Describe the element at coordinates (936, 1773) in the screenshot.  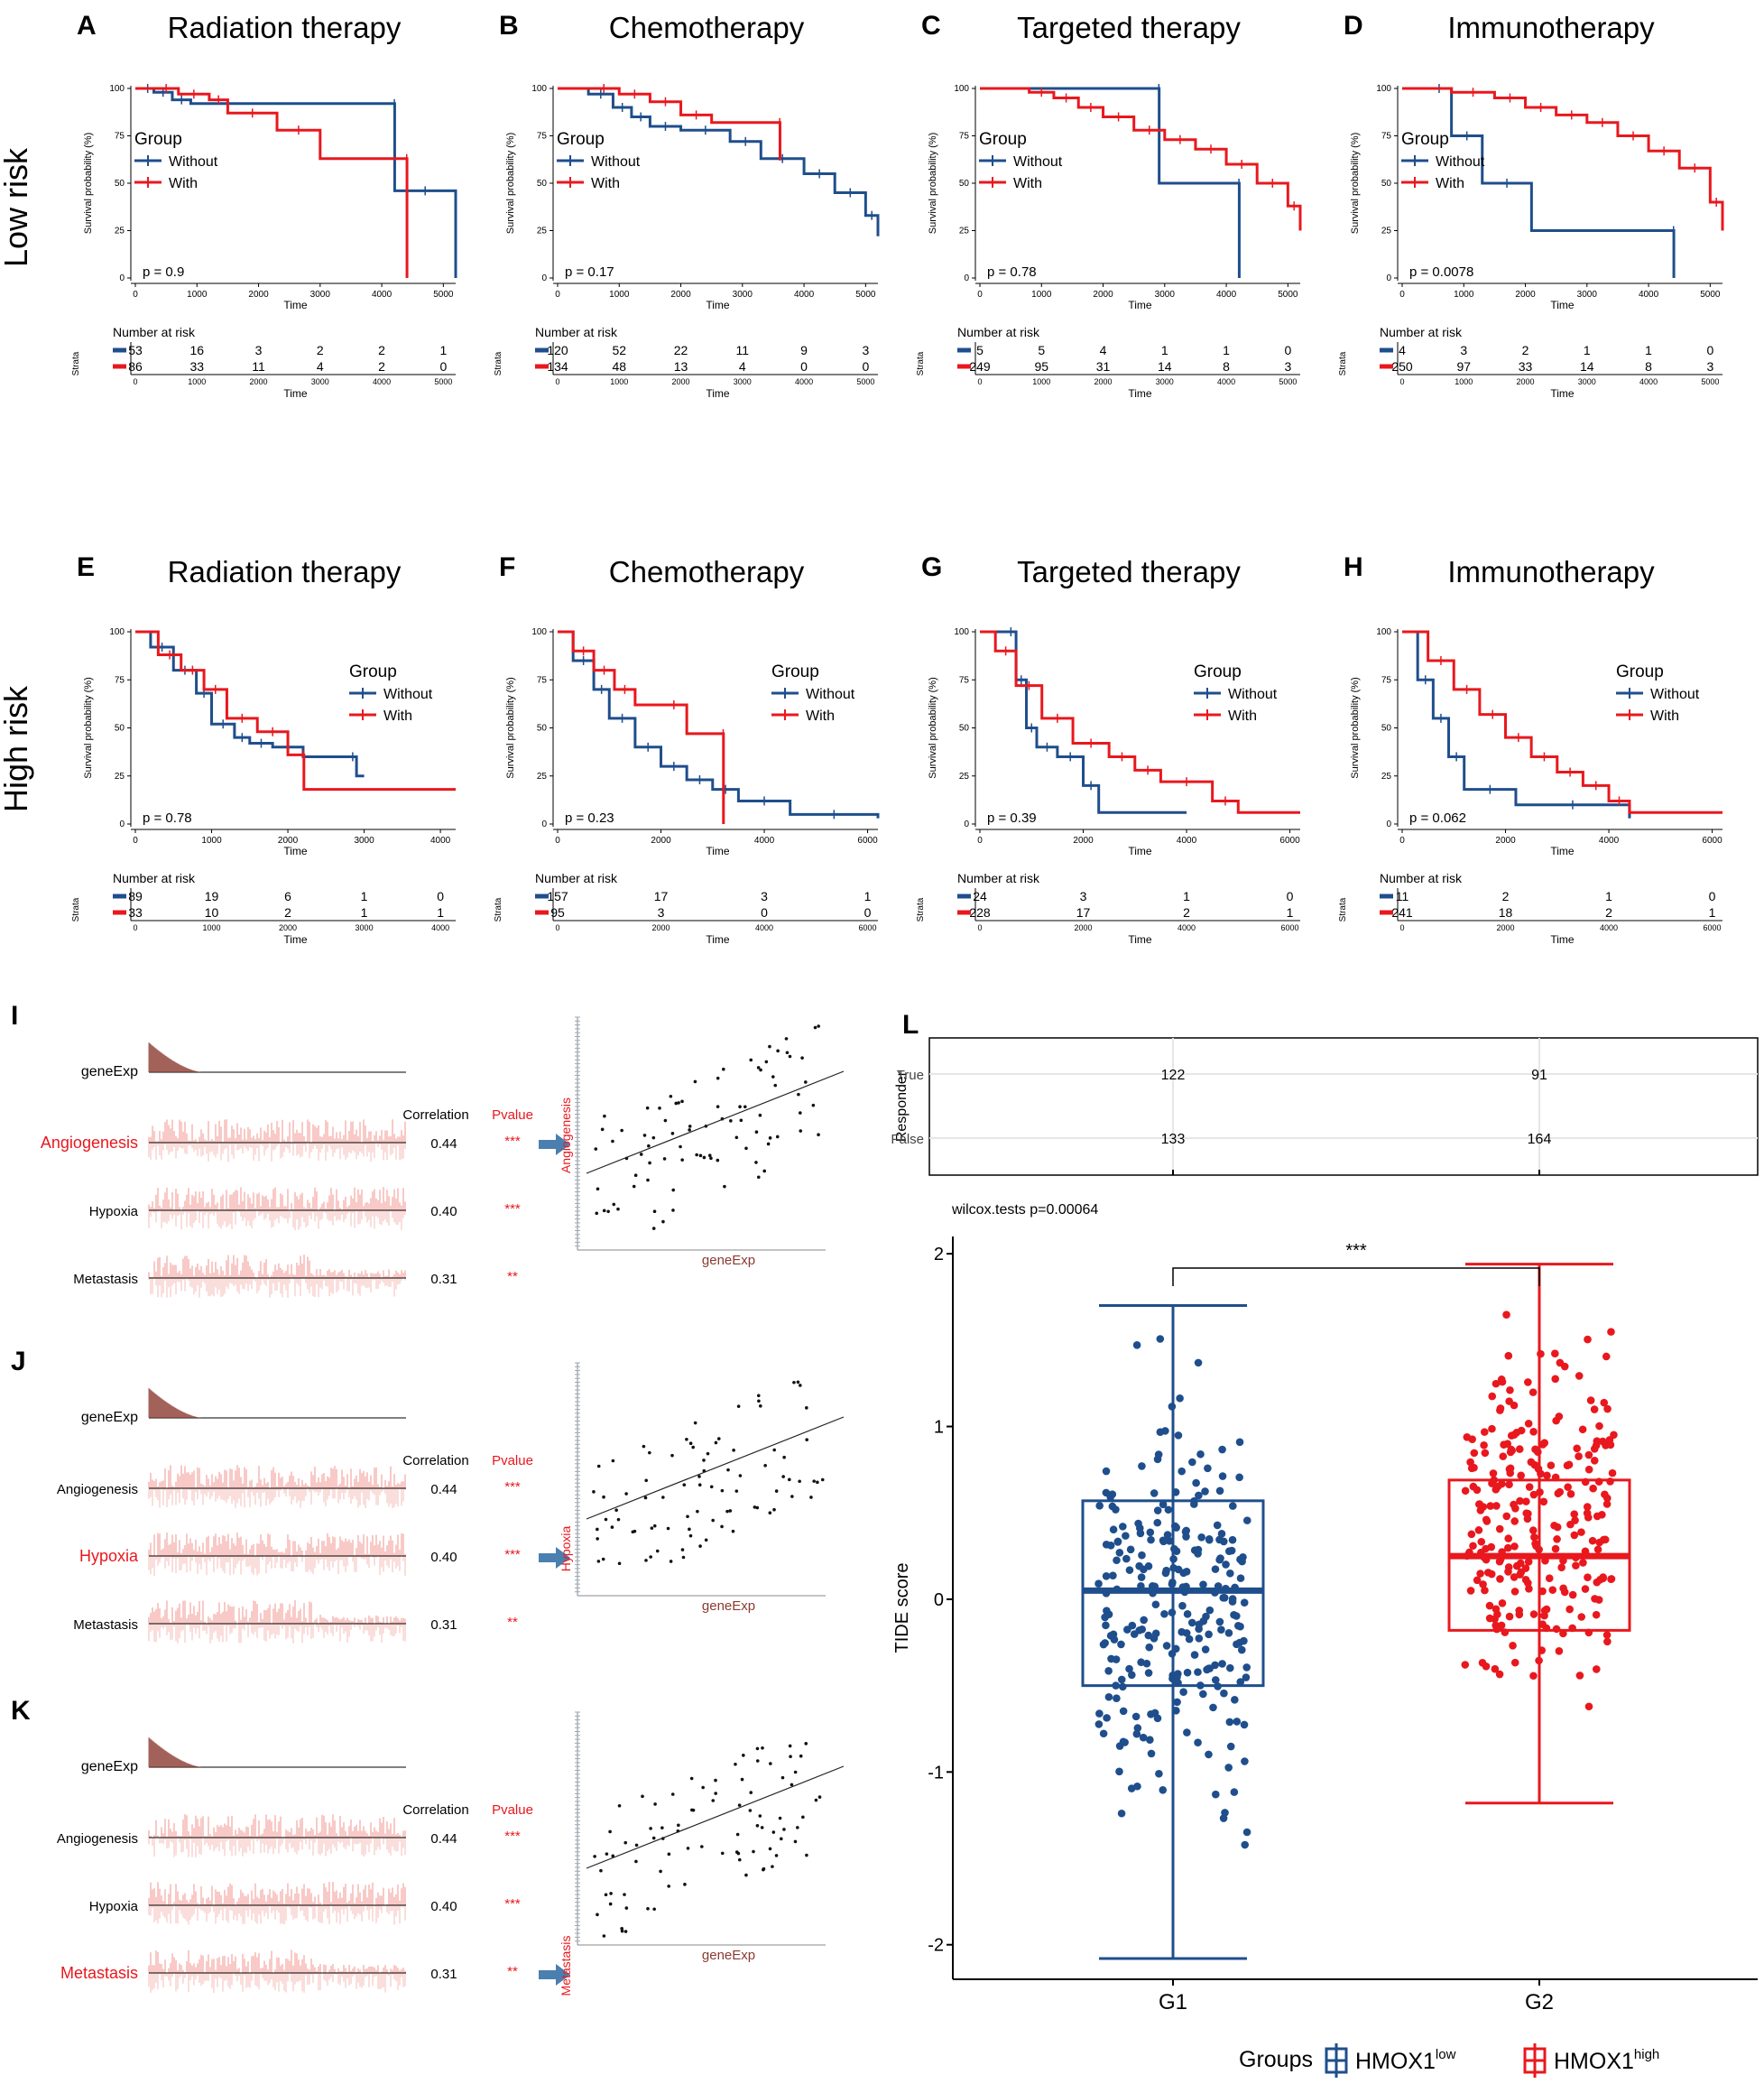
I see `y-tick-label: -1` at that location.